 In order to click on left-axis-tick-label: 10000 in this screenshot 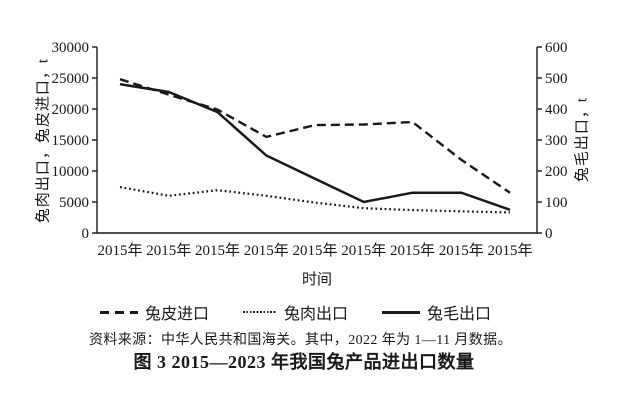, I will do `click(71, 172)`.